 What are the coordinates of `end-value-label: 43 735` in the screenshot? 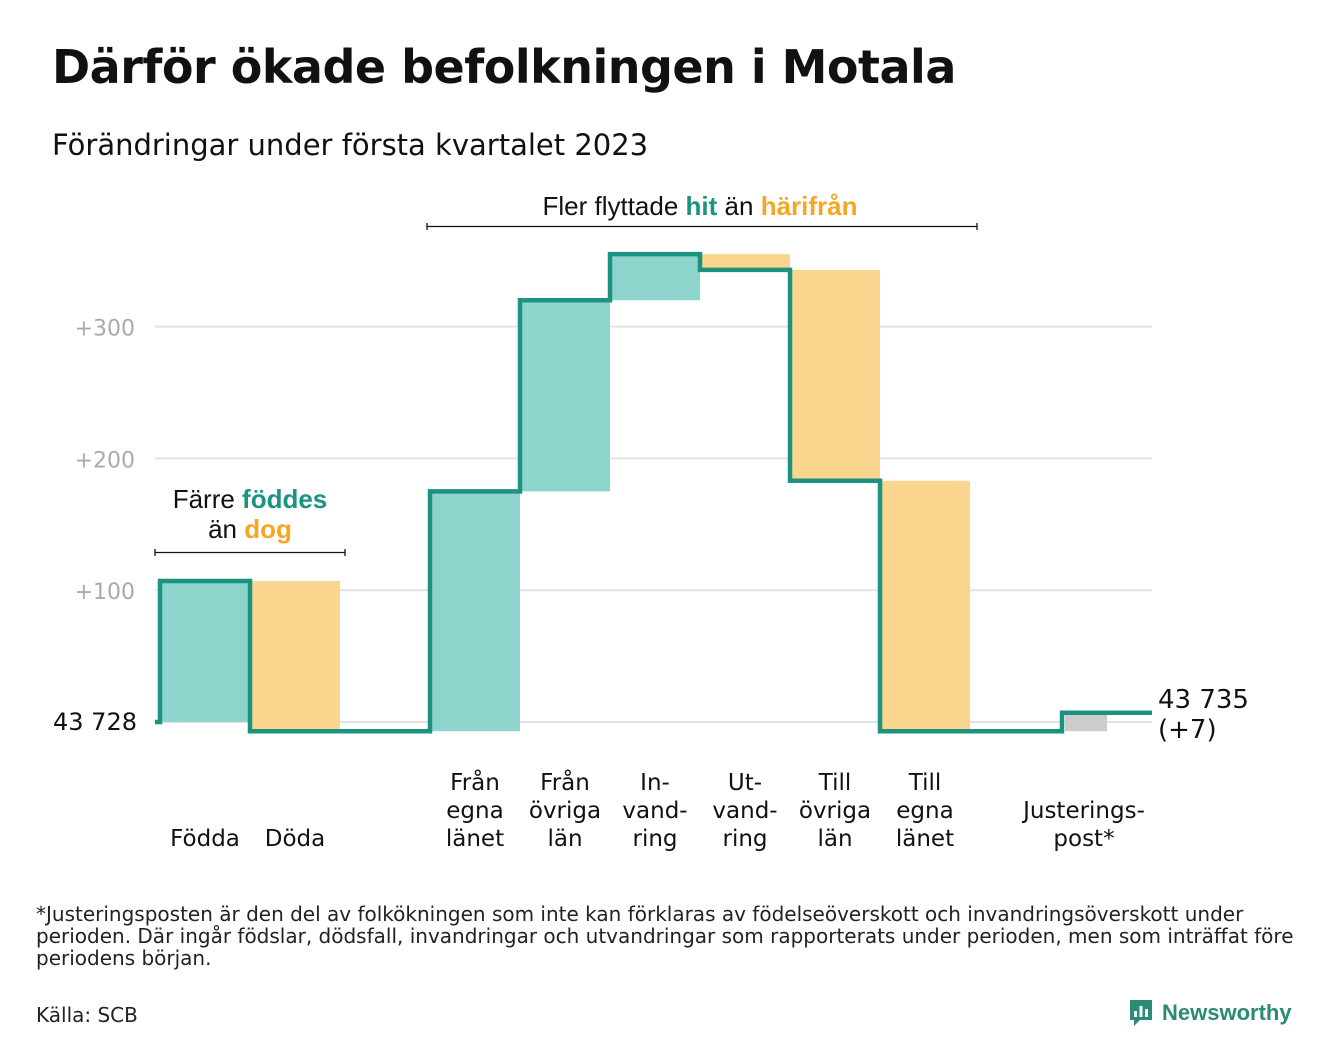 It's located at (1203, 700).